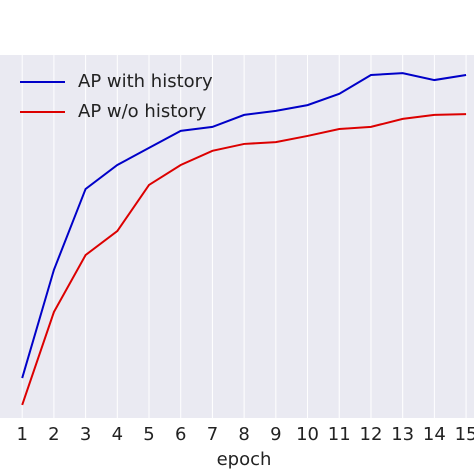  Describe the element at coordinates (371, 434) in the screenshot. I see `x-tick-label: 12` at that location.